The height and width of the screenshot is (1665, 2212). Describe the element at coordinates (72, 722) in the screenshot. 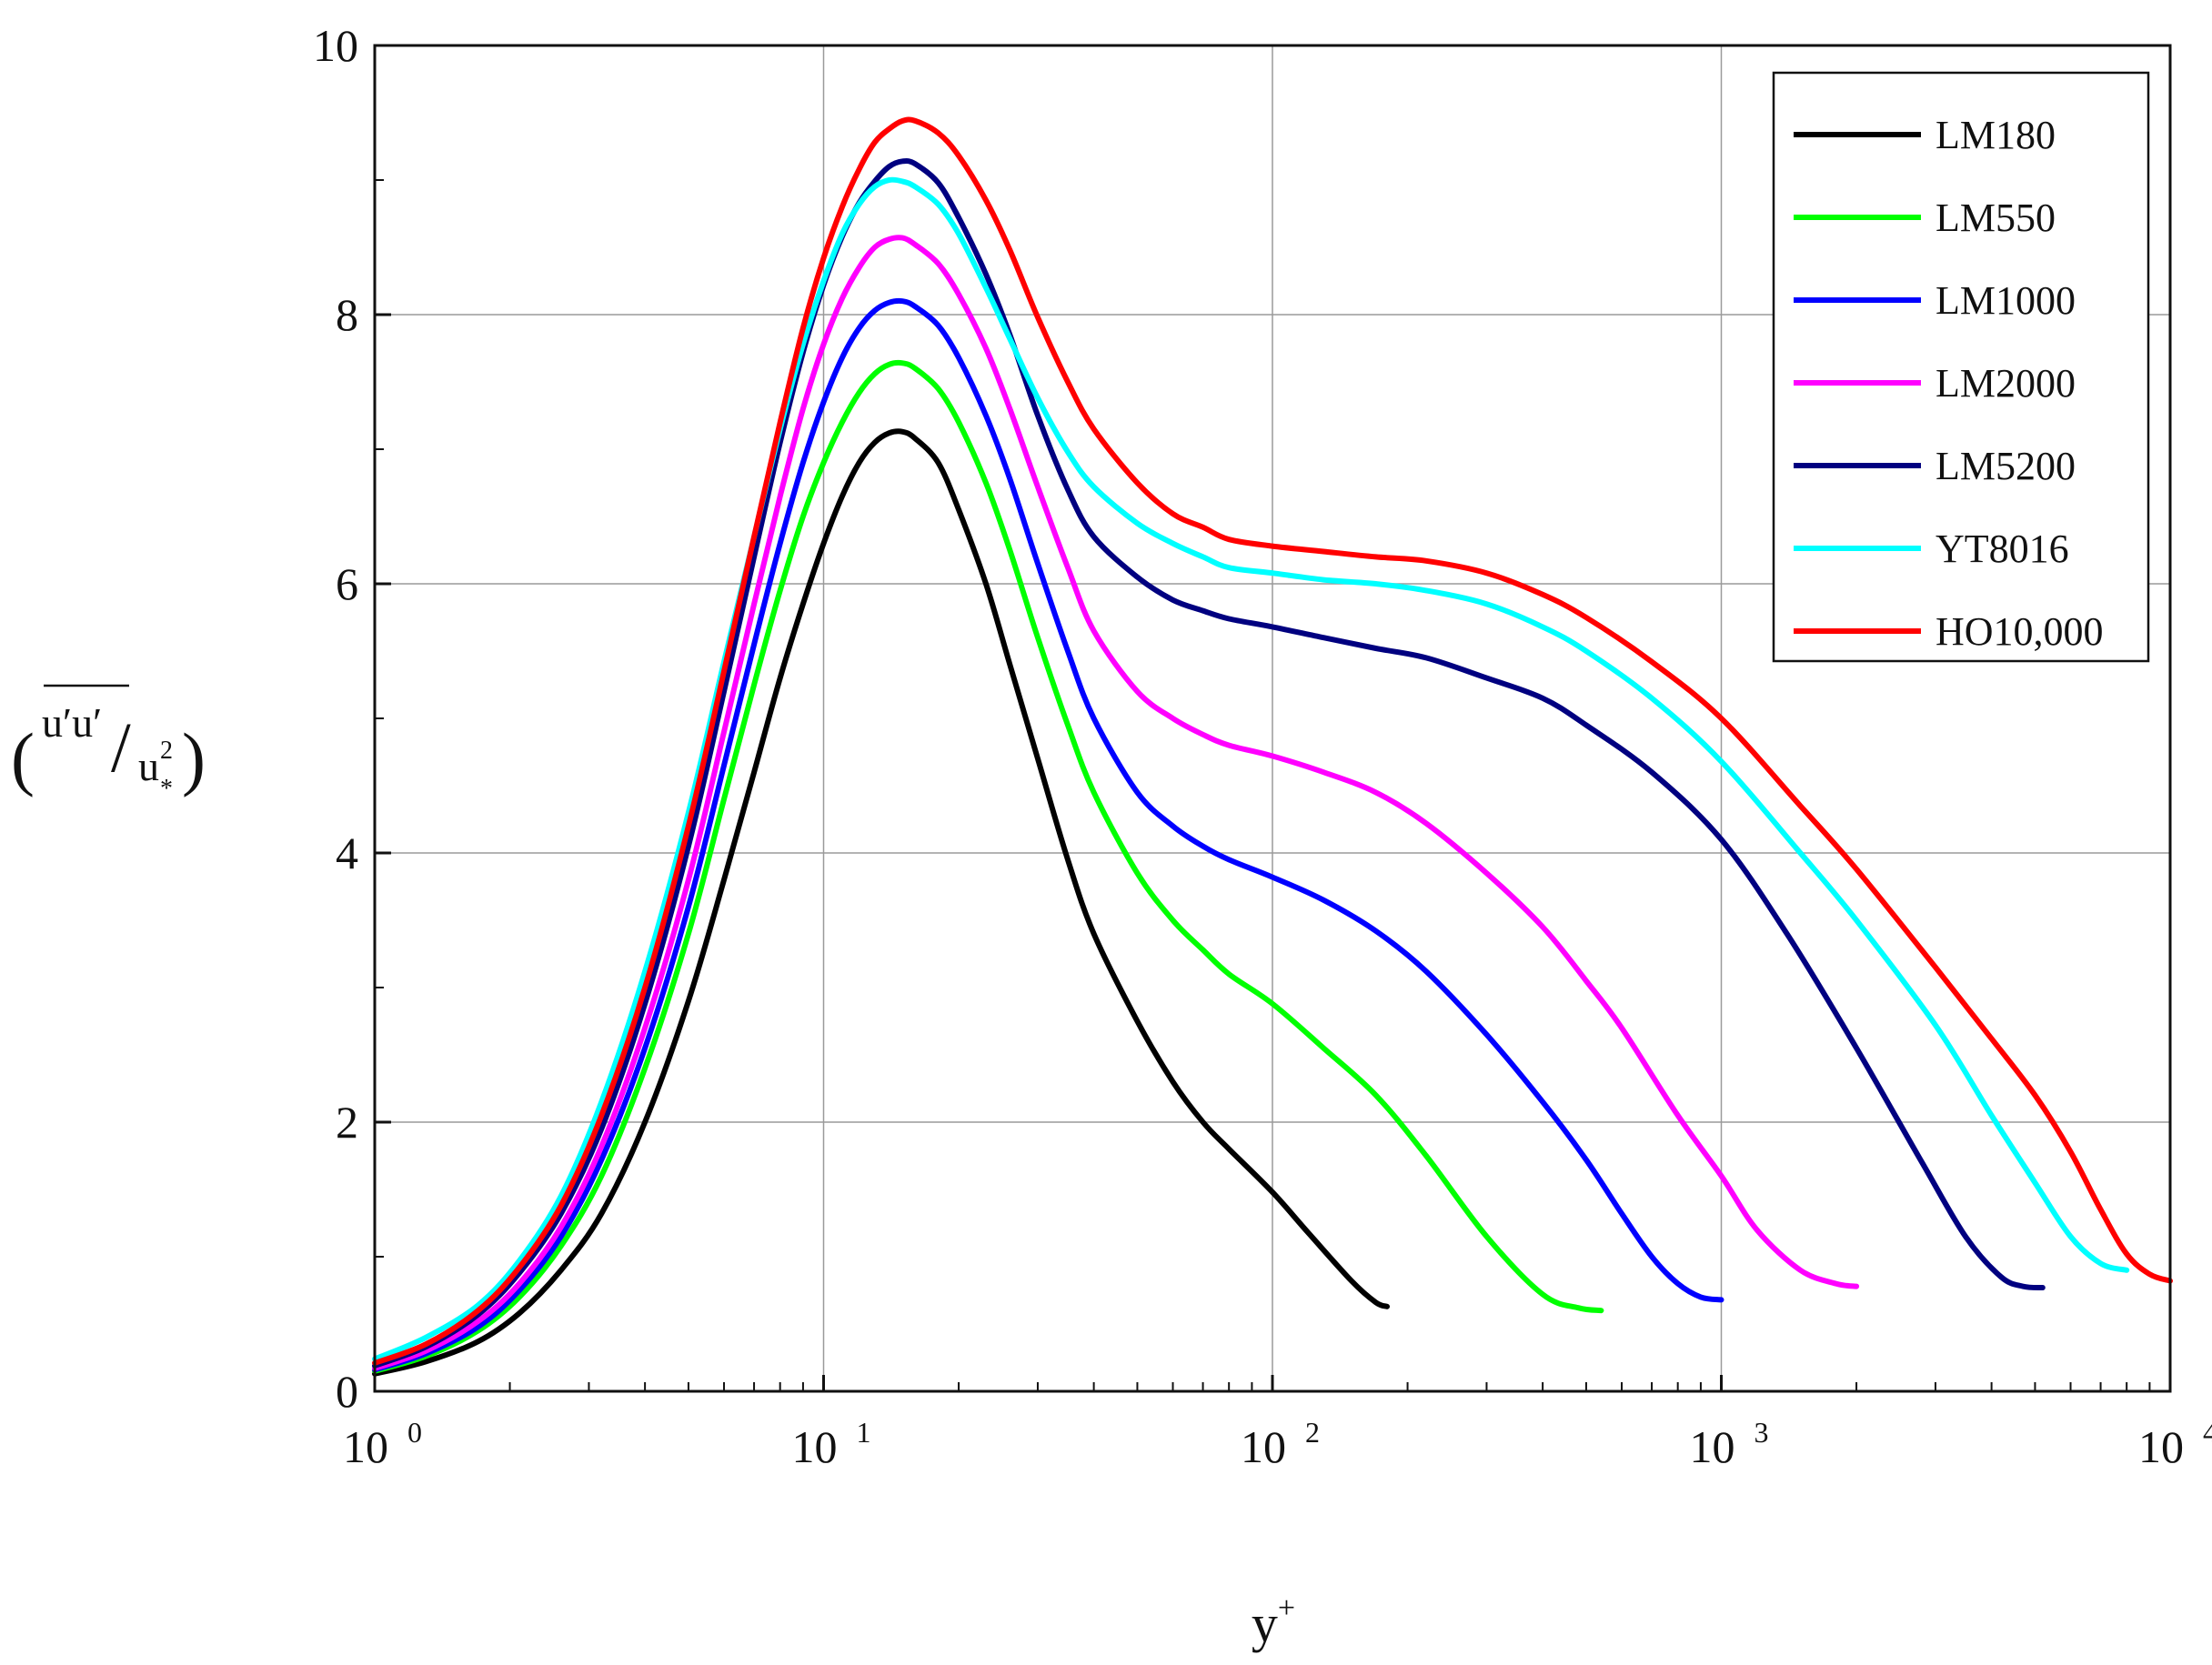

I see `y-label-numerator: u′u′` at that location.